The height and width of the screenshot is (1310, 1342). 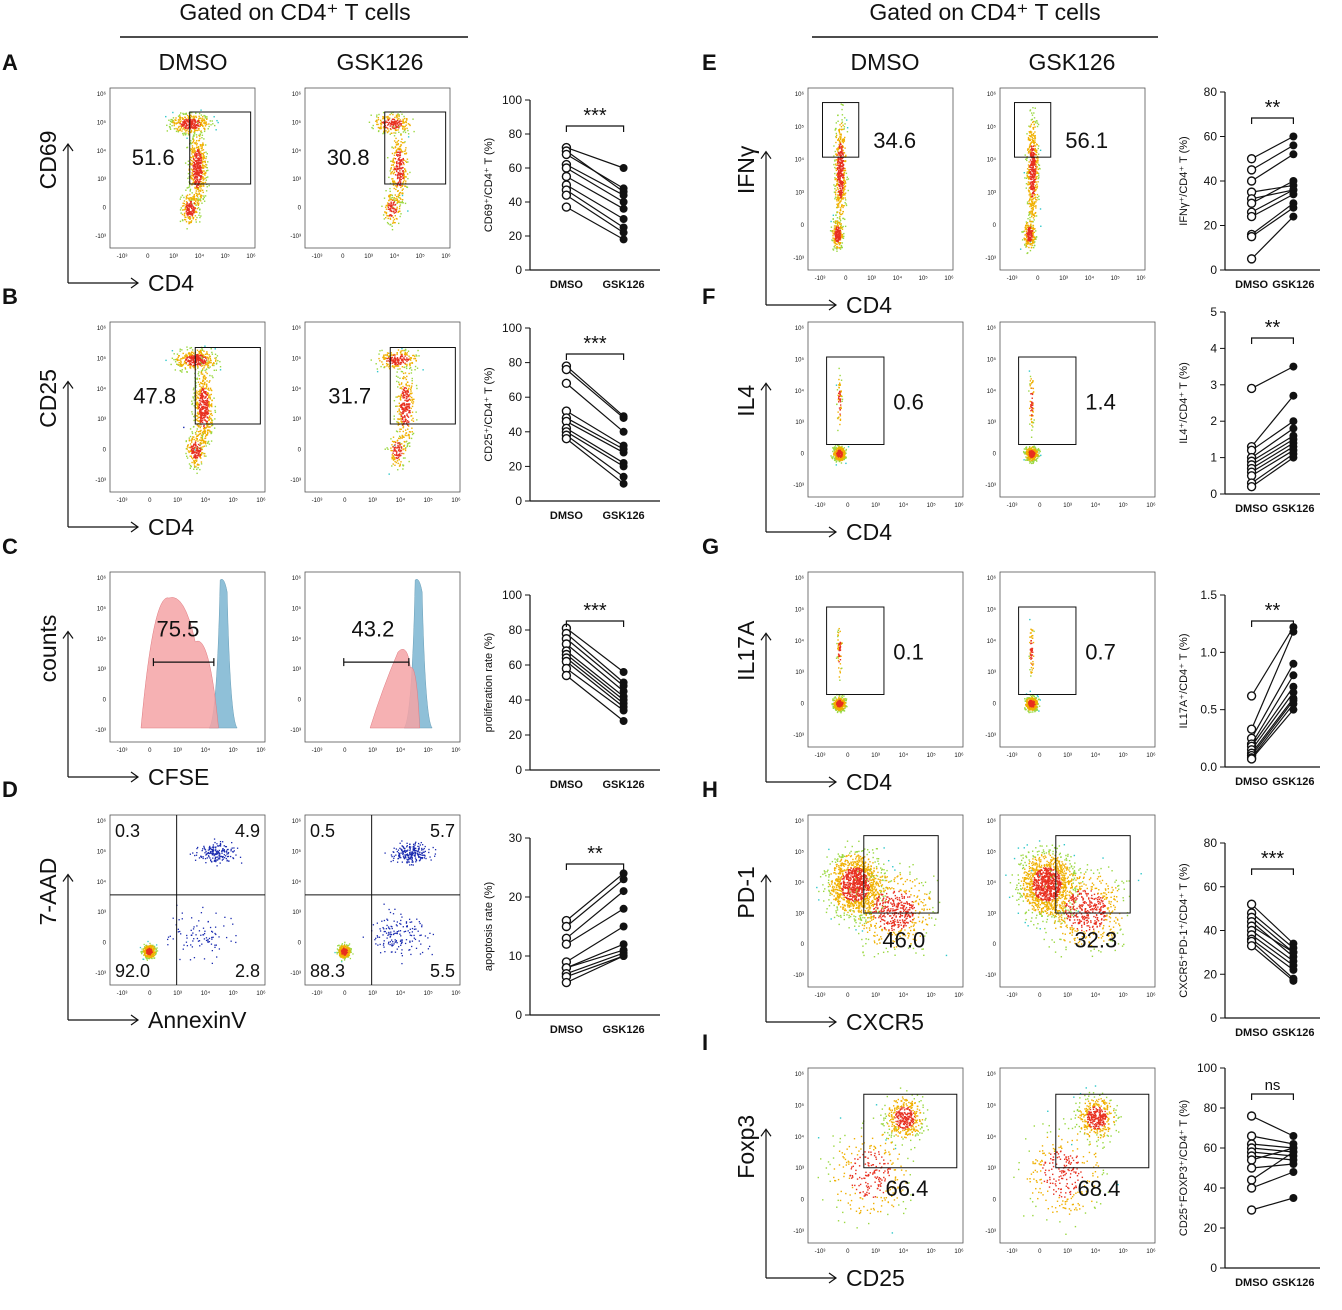 I want to click on x-tick-label: 10⁵, so click(x=429, y=750).